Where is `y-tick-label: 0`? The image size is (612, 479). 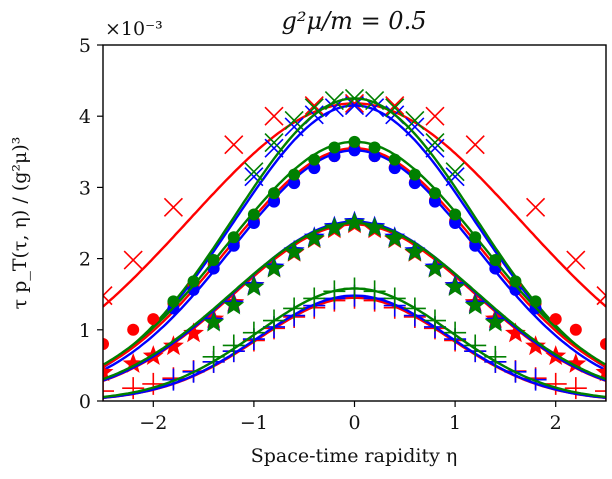 y-tick-label: 0 is located at coordinates (85, 402).